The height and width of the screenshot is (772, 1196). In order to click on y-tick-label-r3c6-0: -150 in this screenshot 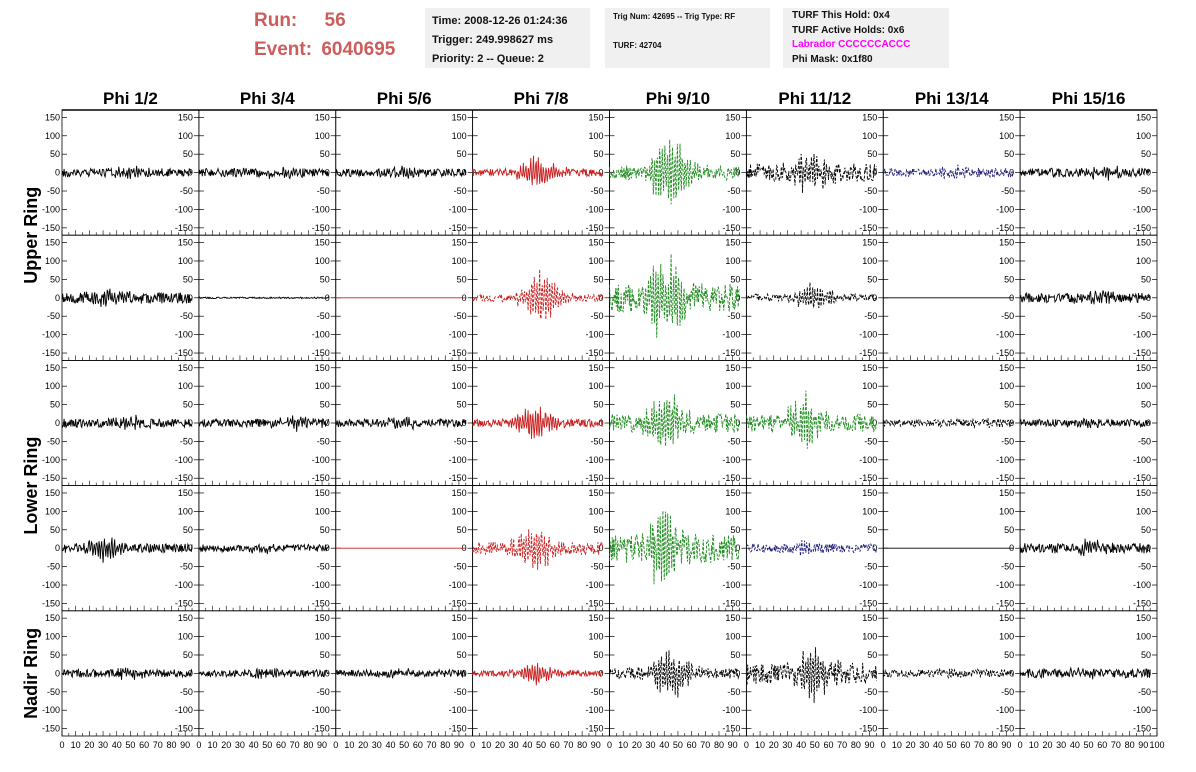, I will do `click(1005, 603)`.